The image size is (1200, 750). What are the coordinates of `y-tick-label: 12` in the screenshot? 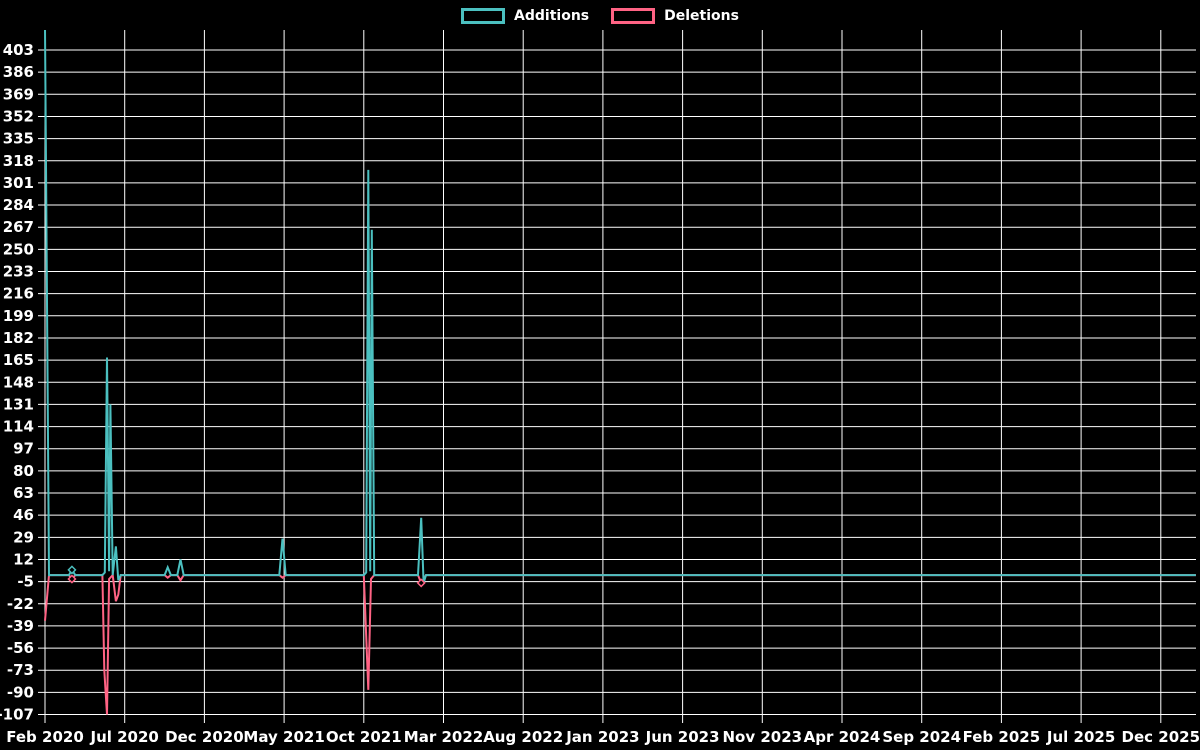 It's located at (23, 559).